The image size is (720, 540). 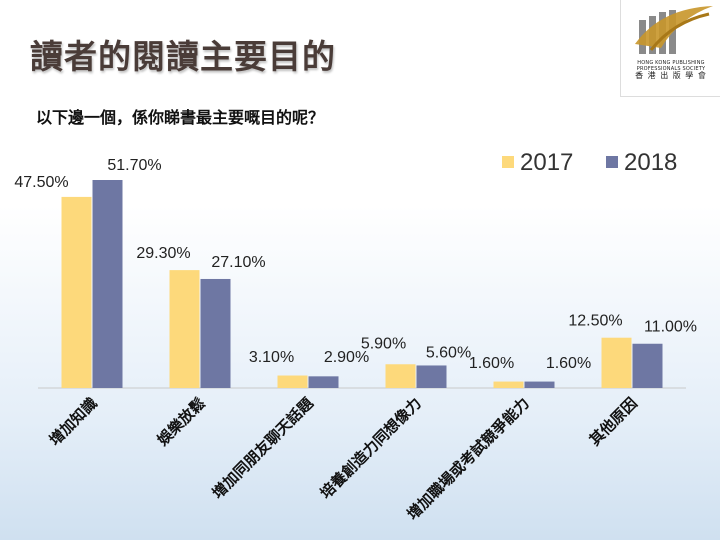 I want to click on category-label-4: 培養創造力同想像力, so click(x=371, y=448).